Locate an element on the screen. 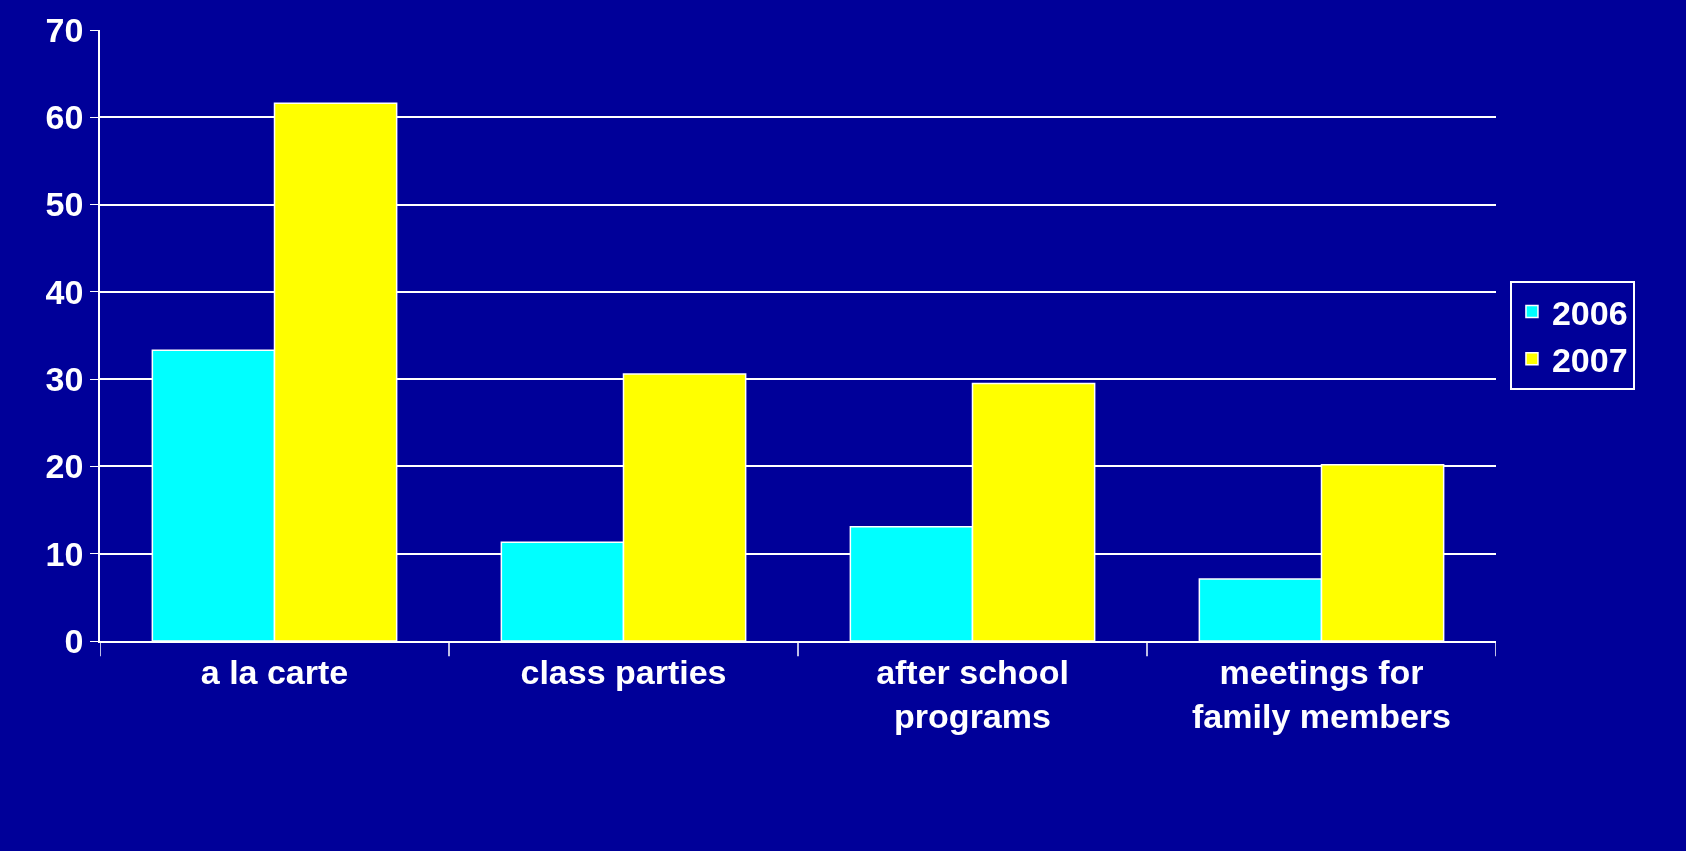 The height and width of the screenshot is (851, 1686). y-tick-label: 70 is located at coordinates (64, 29).